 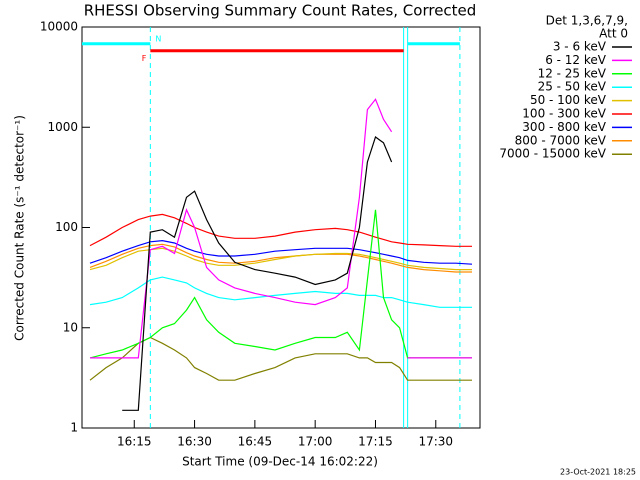 What do you see at coordinates (144, 58) in the screenshot?
I see `state-label: F` at bounding box center [144, 58].